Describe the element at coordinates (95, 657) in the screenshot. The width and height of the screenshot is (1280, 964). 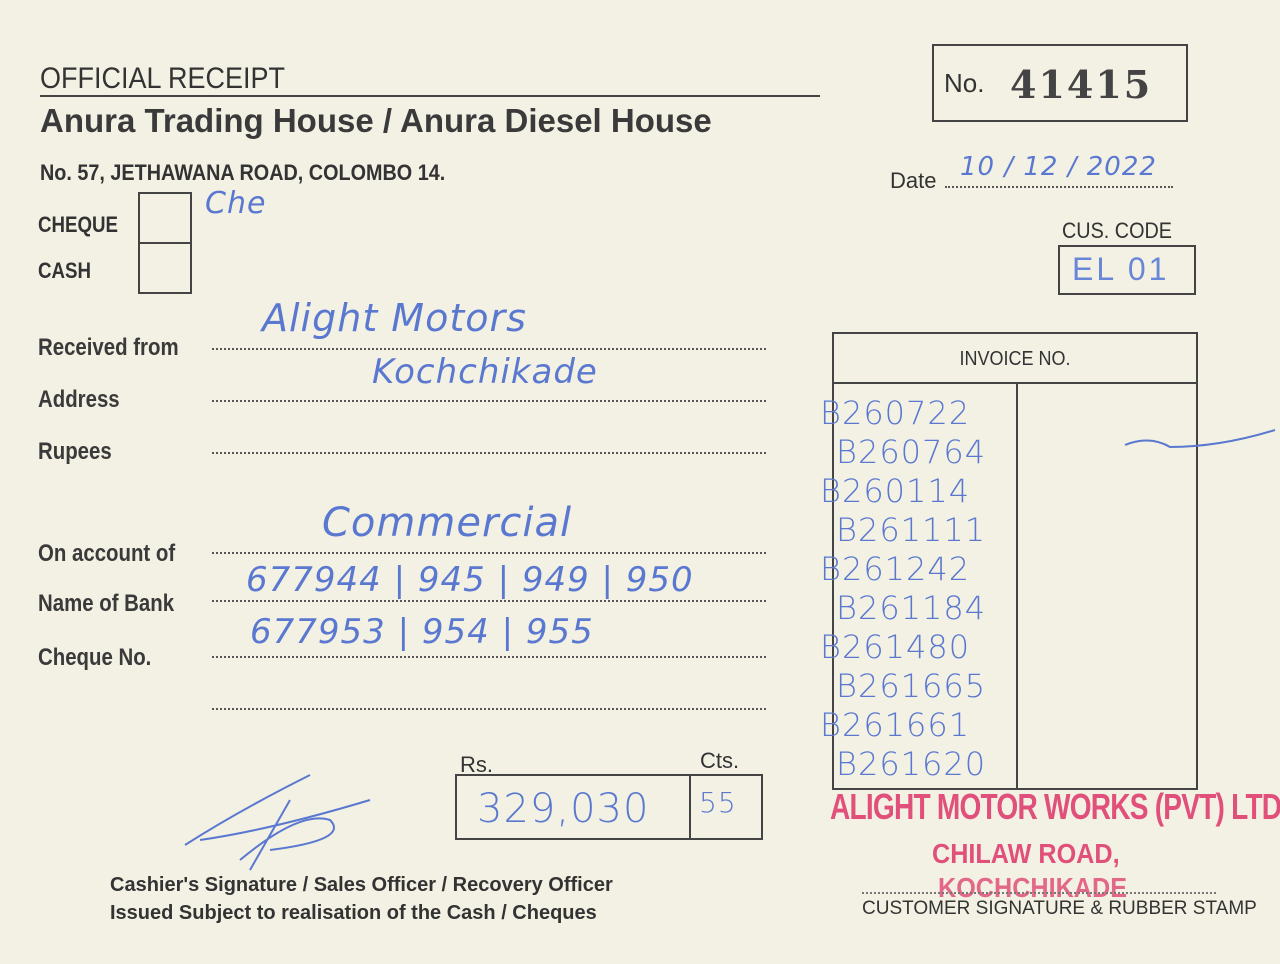
I see `cheque-no-label: Cheque No.` at that location.